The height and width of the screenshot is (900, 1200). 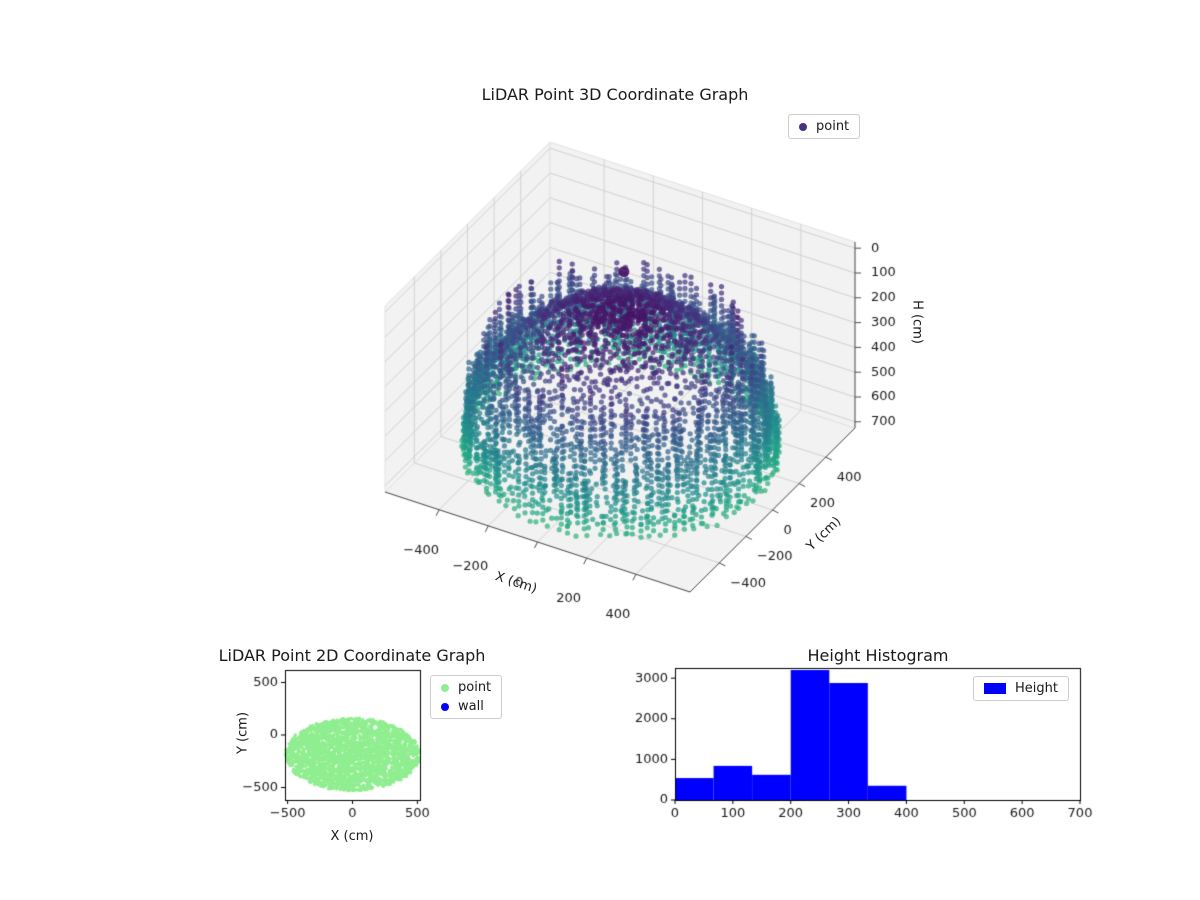 I want to click on height-patch-icon, so click(x=995, y=688).